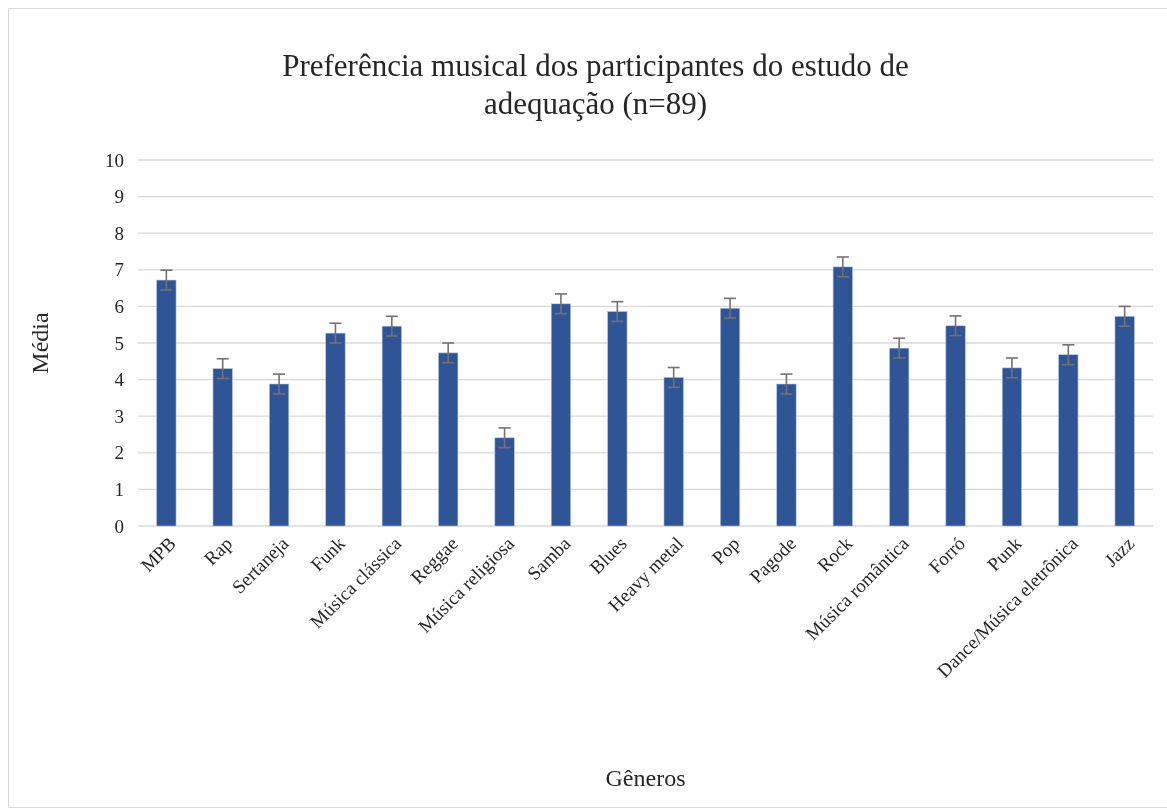 Image resolution: width=1167 pixels, height=811 pixels. What do you see at coordinates (119, 490) in the screenshot?
I see `y-tick-label: 1` at bounding box center [119, 490].